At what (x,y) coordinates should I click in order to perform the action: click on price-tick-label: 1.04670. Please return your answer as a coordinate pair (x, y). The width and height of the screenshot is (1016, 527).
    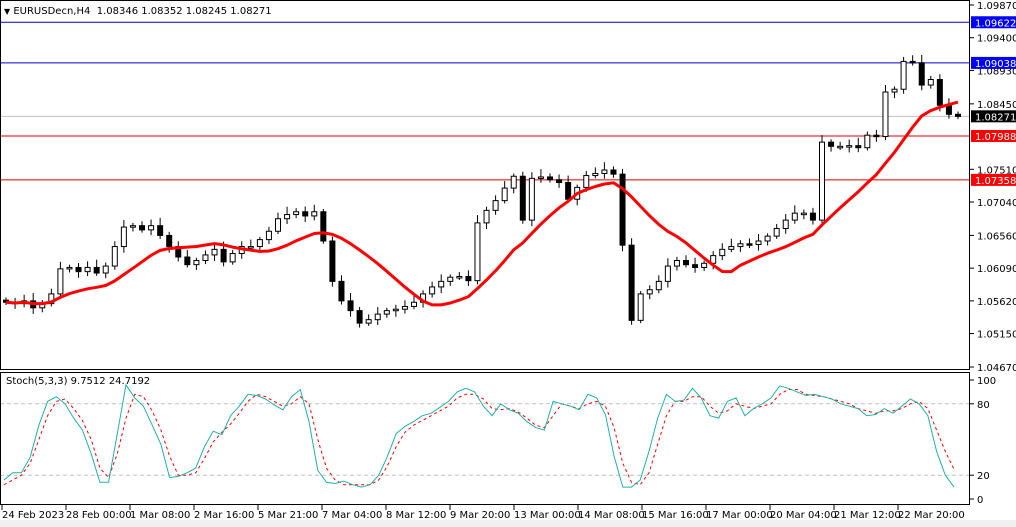
    Looking at the image, I should click on (996, 368).